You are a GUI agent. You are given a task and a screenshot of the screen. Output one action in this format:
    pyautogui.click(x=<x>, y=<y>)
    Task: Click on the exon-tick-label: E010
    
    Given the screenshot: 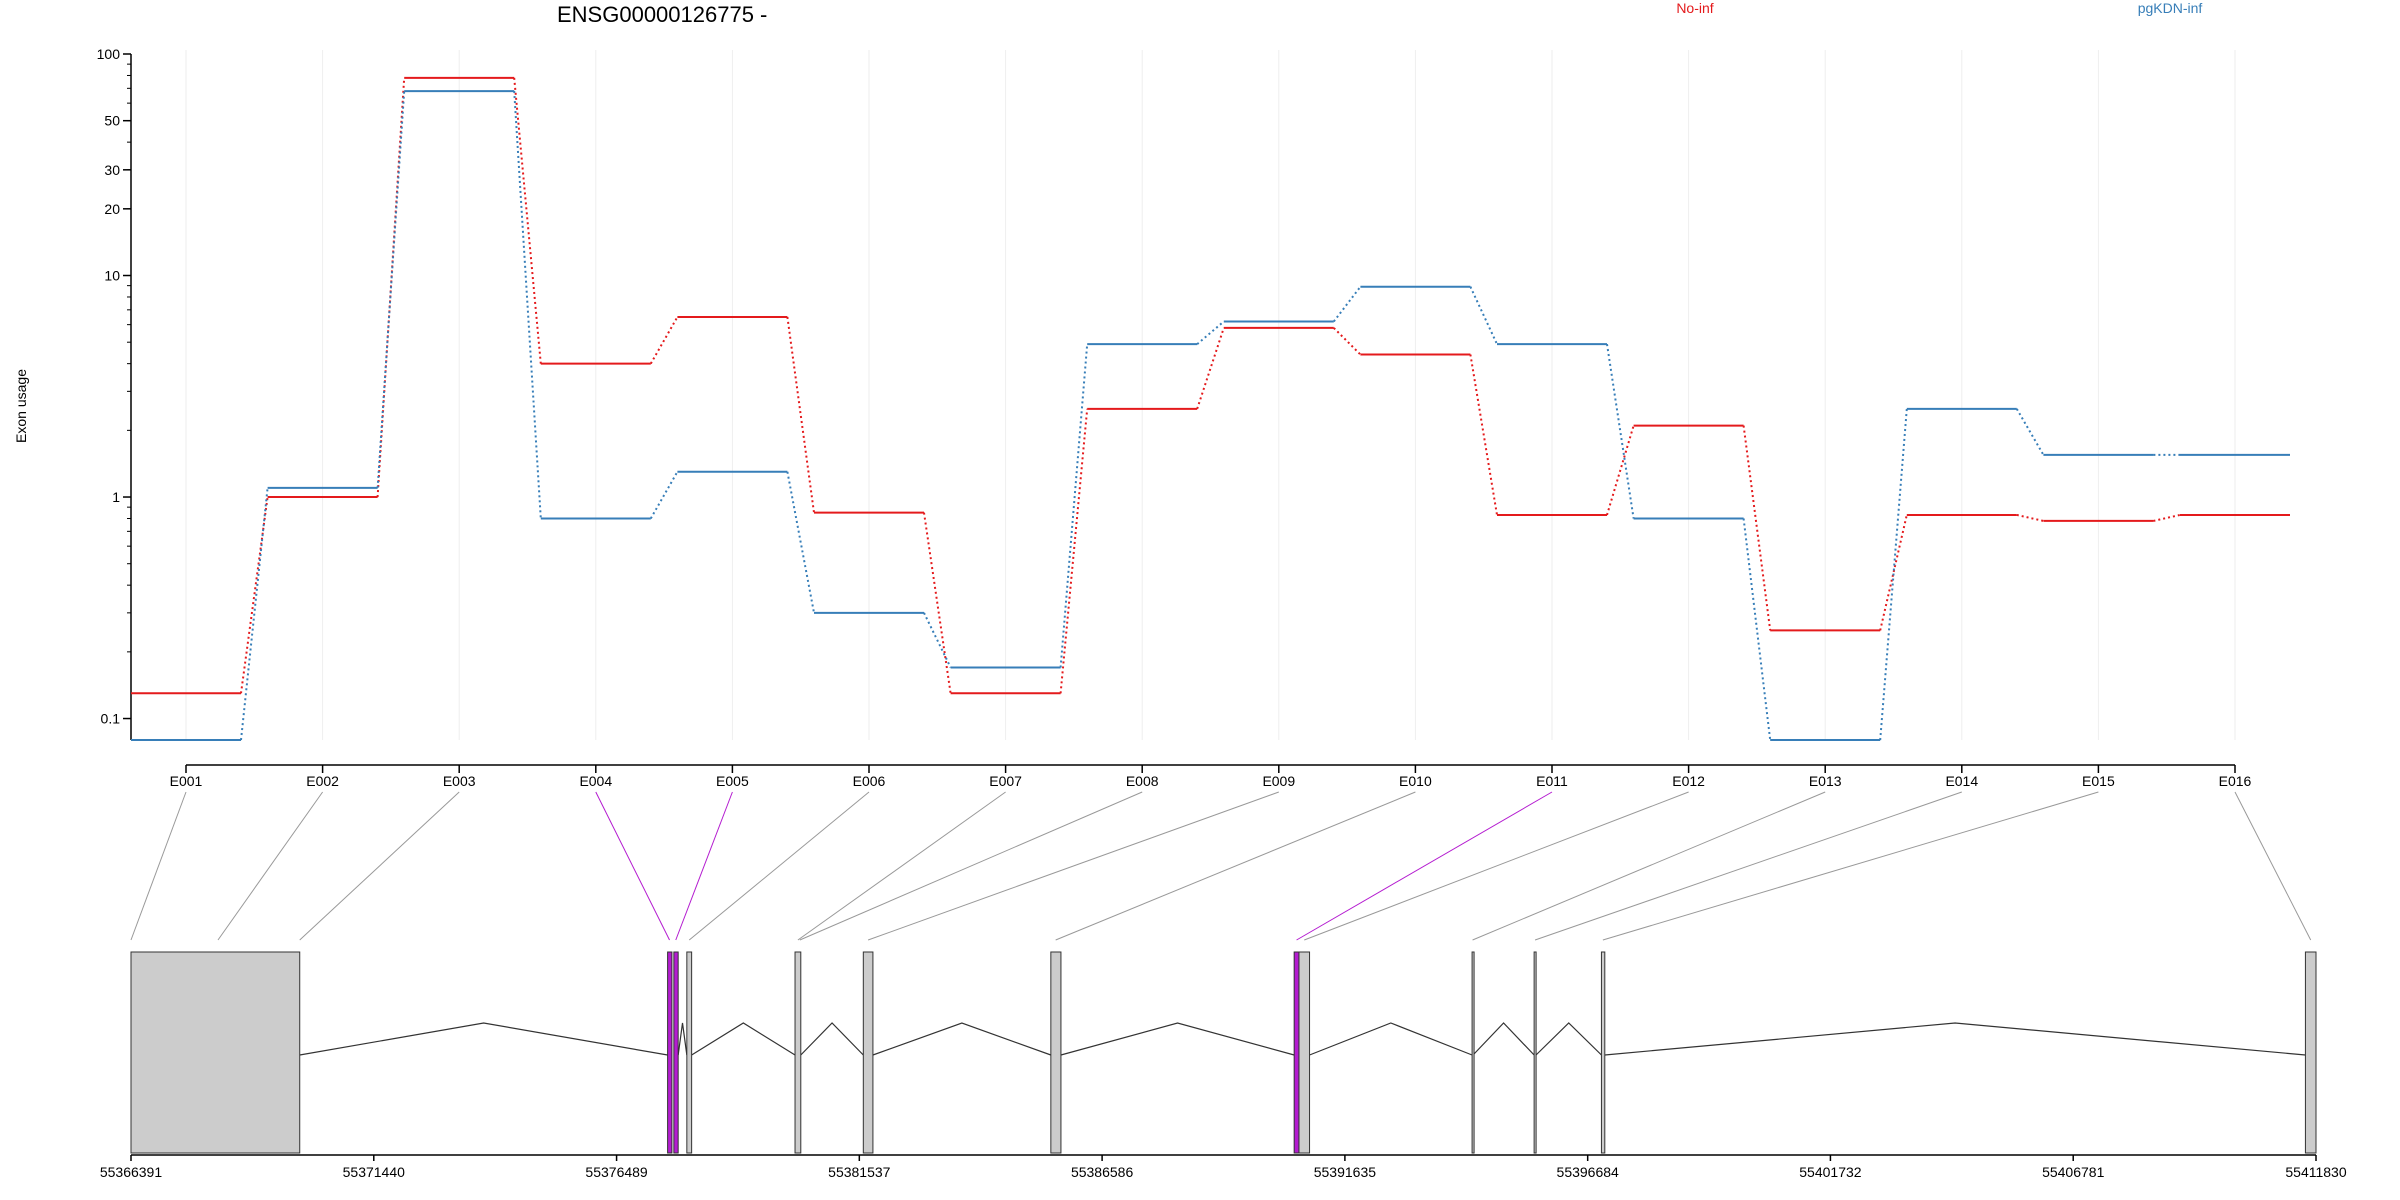 What is the action you would take?
    pyautogui.click(x=1415, y=781)
    